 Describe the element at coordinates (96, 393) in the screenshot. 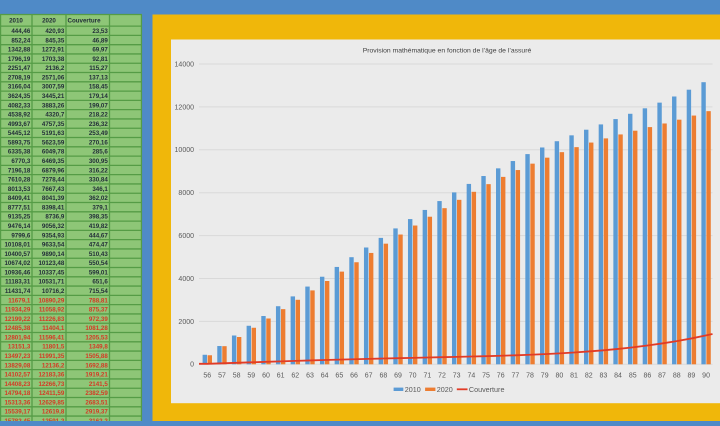

I see `svg-text: 2382,59` at that location.